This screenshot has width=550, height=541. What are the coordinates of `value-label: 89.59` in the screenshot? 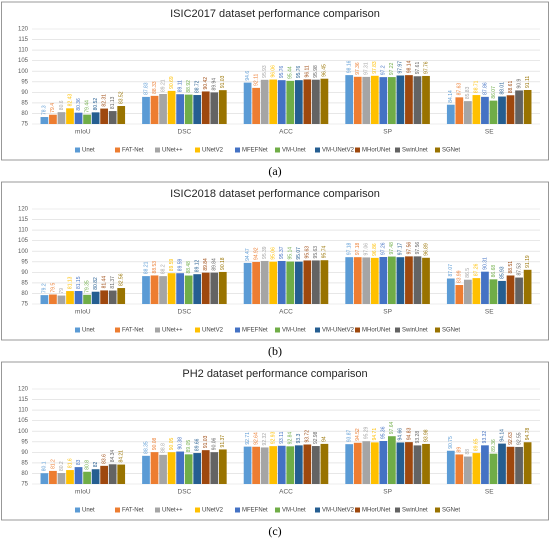 It's located at (180, 264).